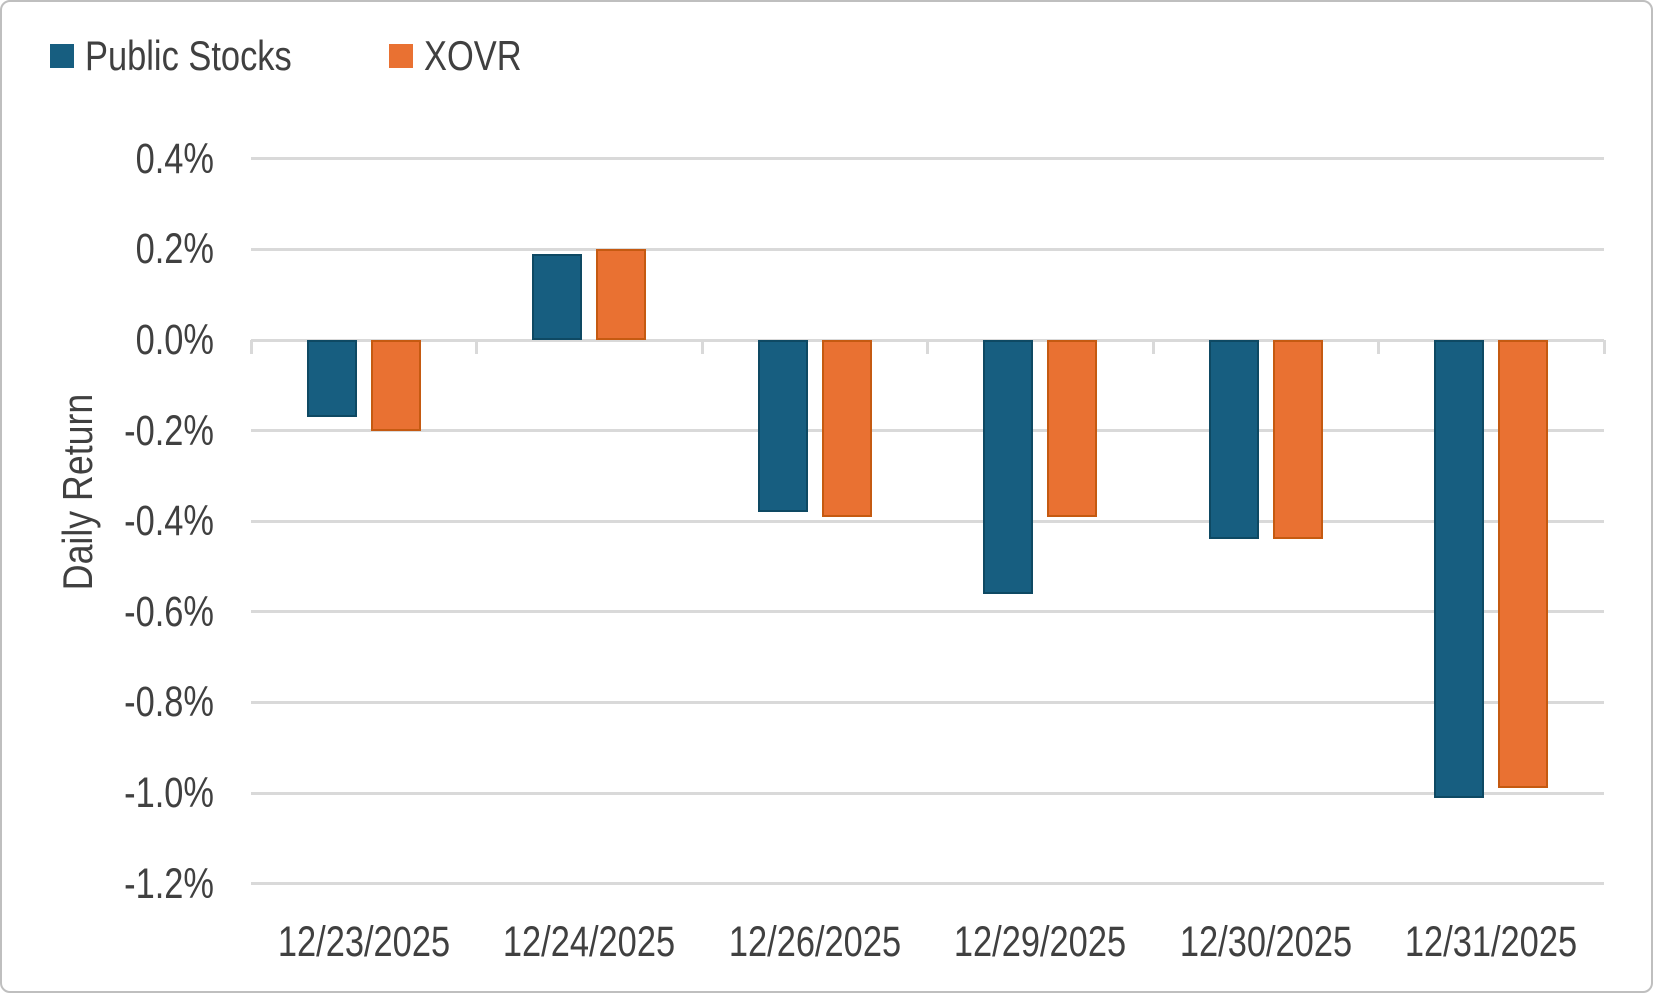  Describe the element at coordinates (1491, 942) in the screenshot. I see `x-tick-label: 12/31/2025` at that location.